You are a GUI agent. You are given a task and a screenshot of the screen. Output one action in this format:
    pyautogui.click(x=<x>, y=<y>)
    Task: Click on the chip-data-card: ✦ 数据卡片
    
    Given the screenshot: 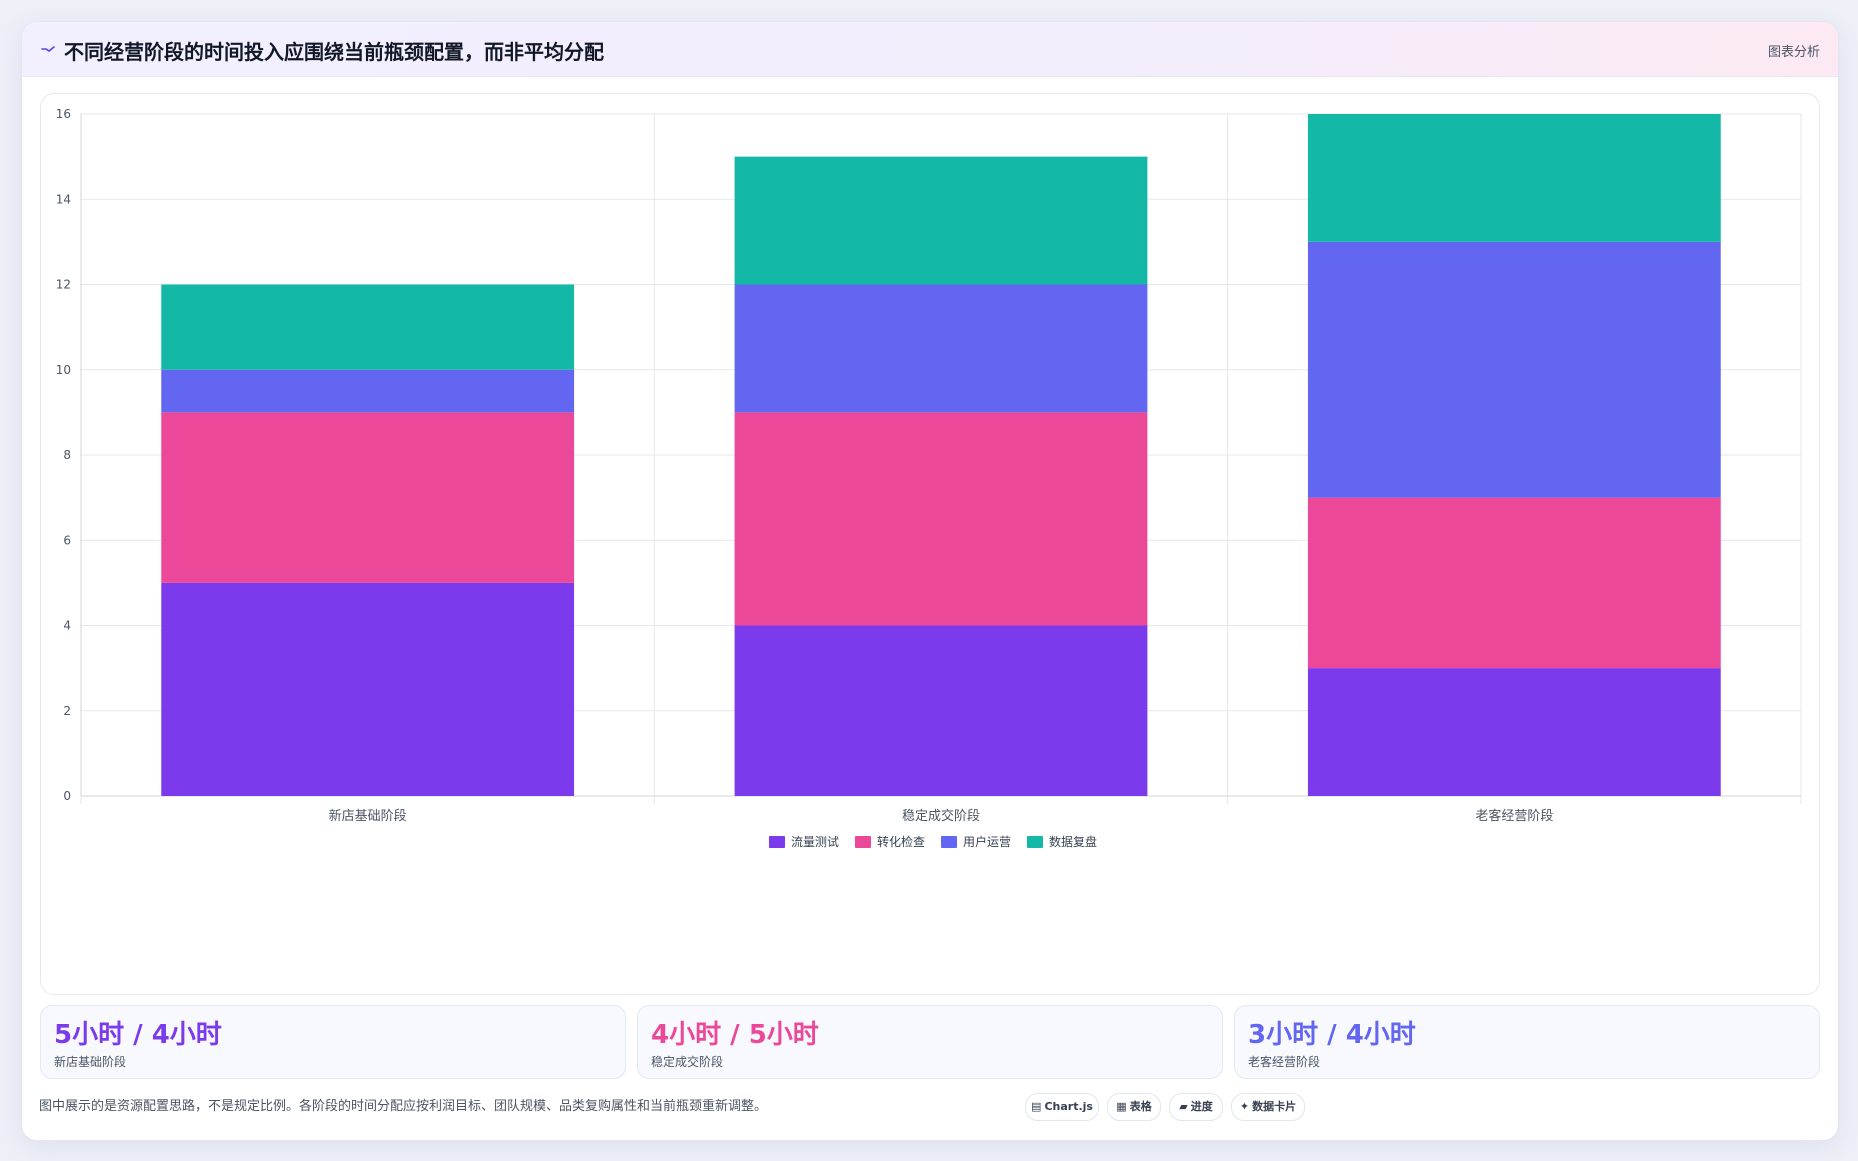 What is the action you would take?
    pyautogui.click(x=1268, y=1107)
    